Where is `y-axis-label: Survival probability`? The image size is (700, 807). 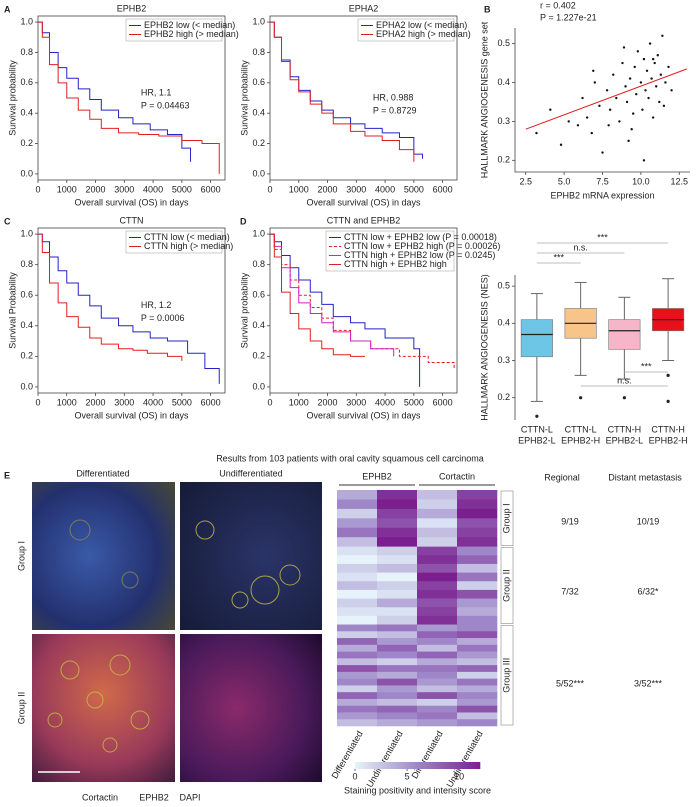 y-axis-label: Survival probability is located at coordinates (244, 98).